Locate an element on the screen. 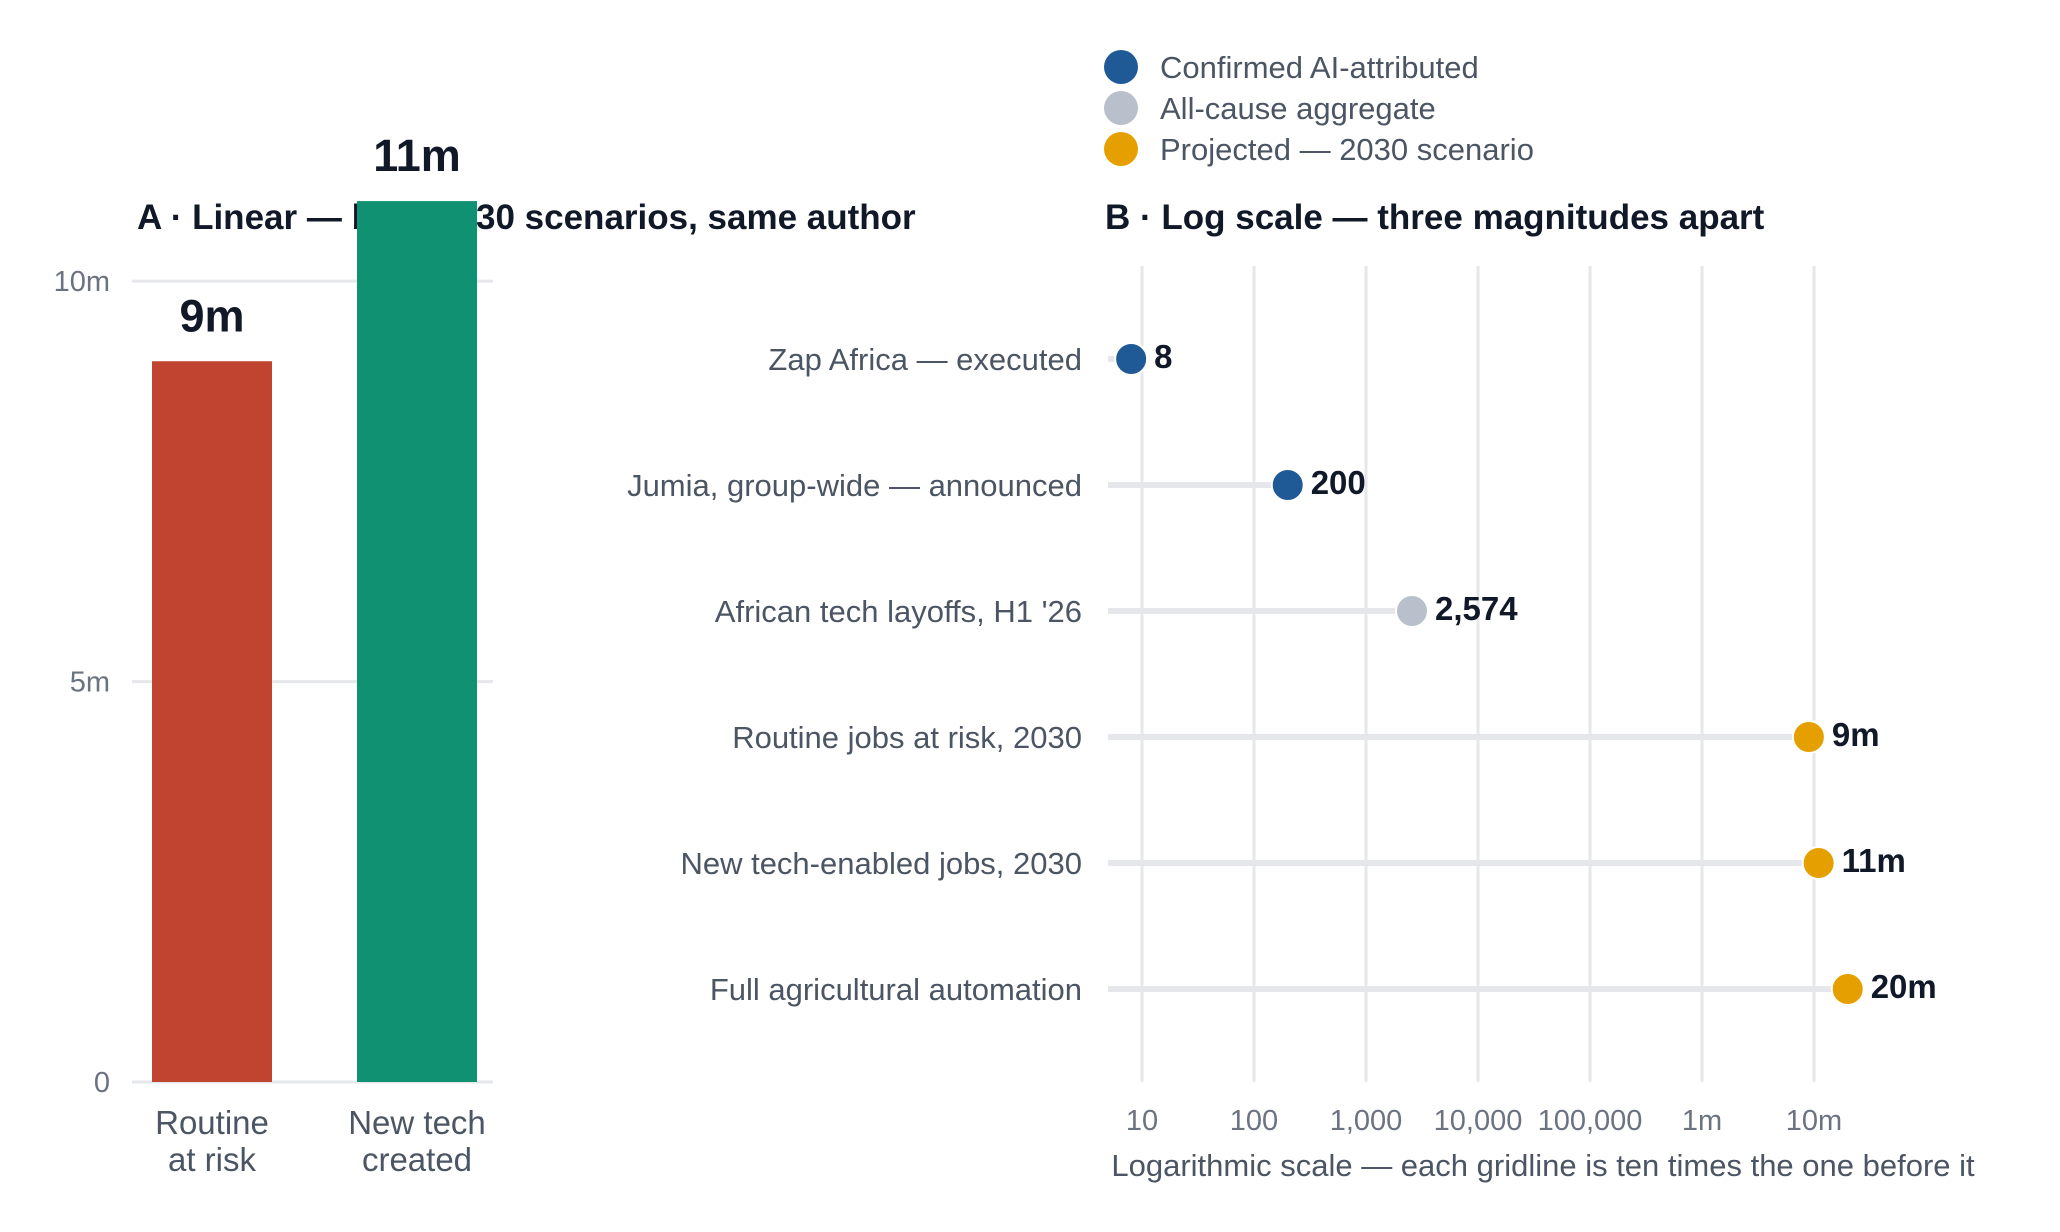 The height and width of the screenshot is (1232, 2060). y-category-label: New tech-enabled jobs, 2030 is located at coordinates (881, 863).